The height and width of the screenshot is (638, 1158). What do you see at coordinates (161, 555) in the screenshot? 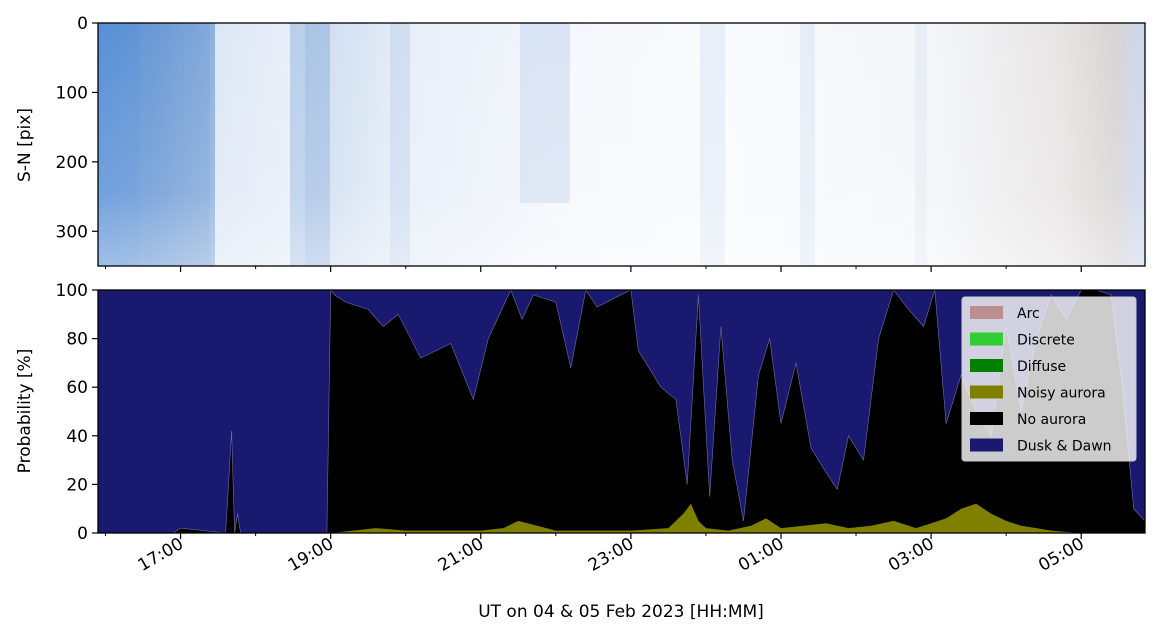
I see `probability-x-tick-label: 17:00` at bounding box center [161, 555].